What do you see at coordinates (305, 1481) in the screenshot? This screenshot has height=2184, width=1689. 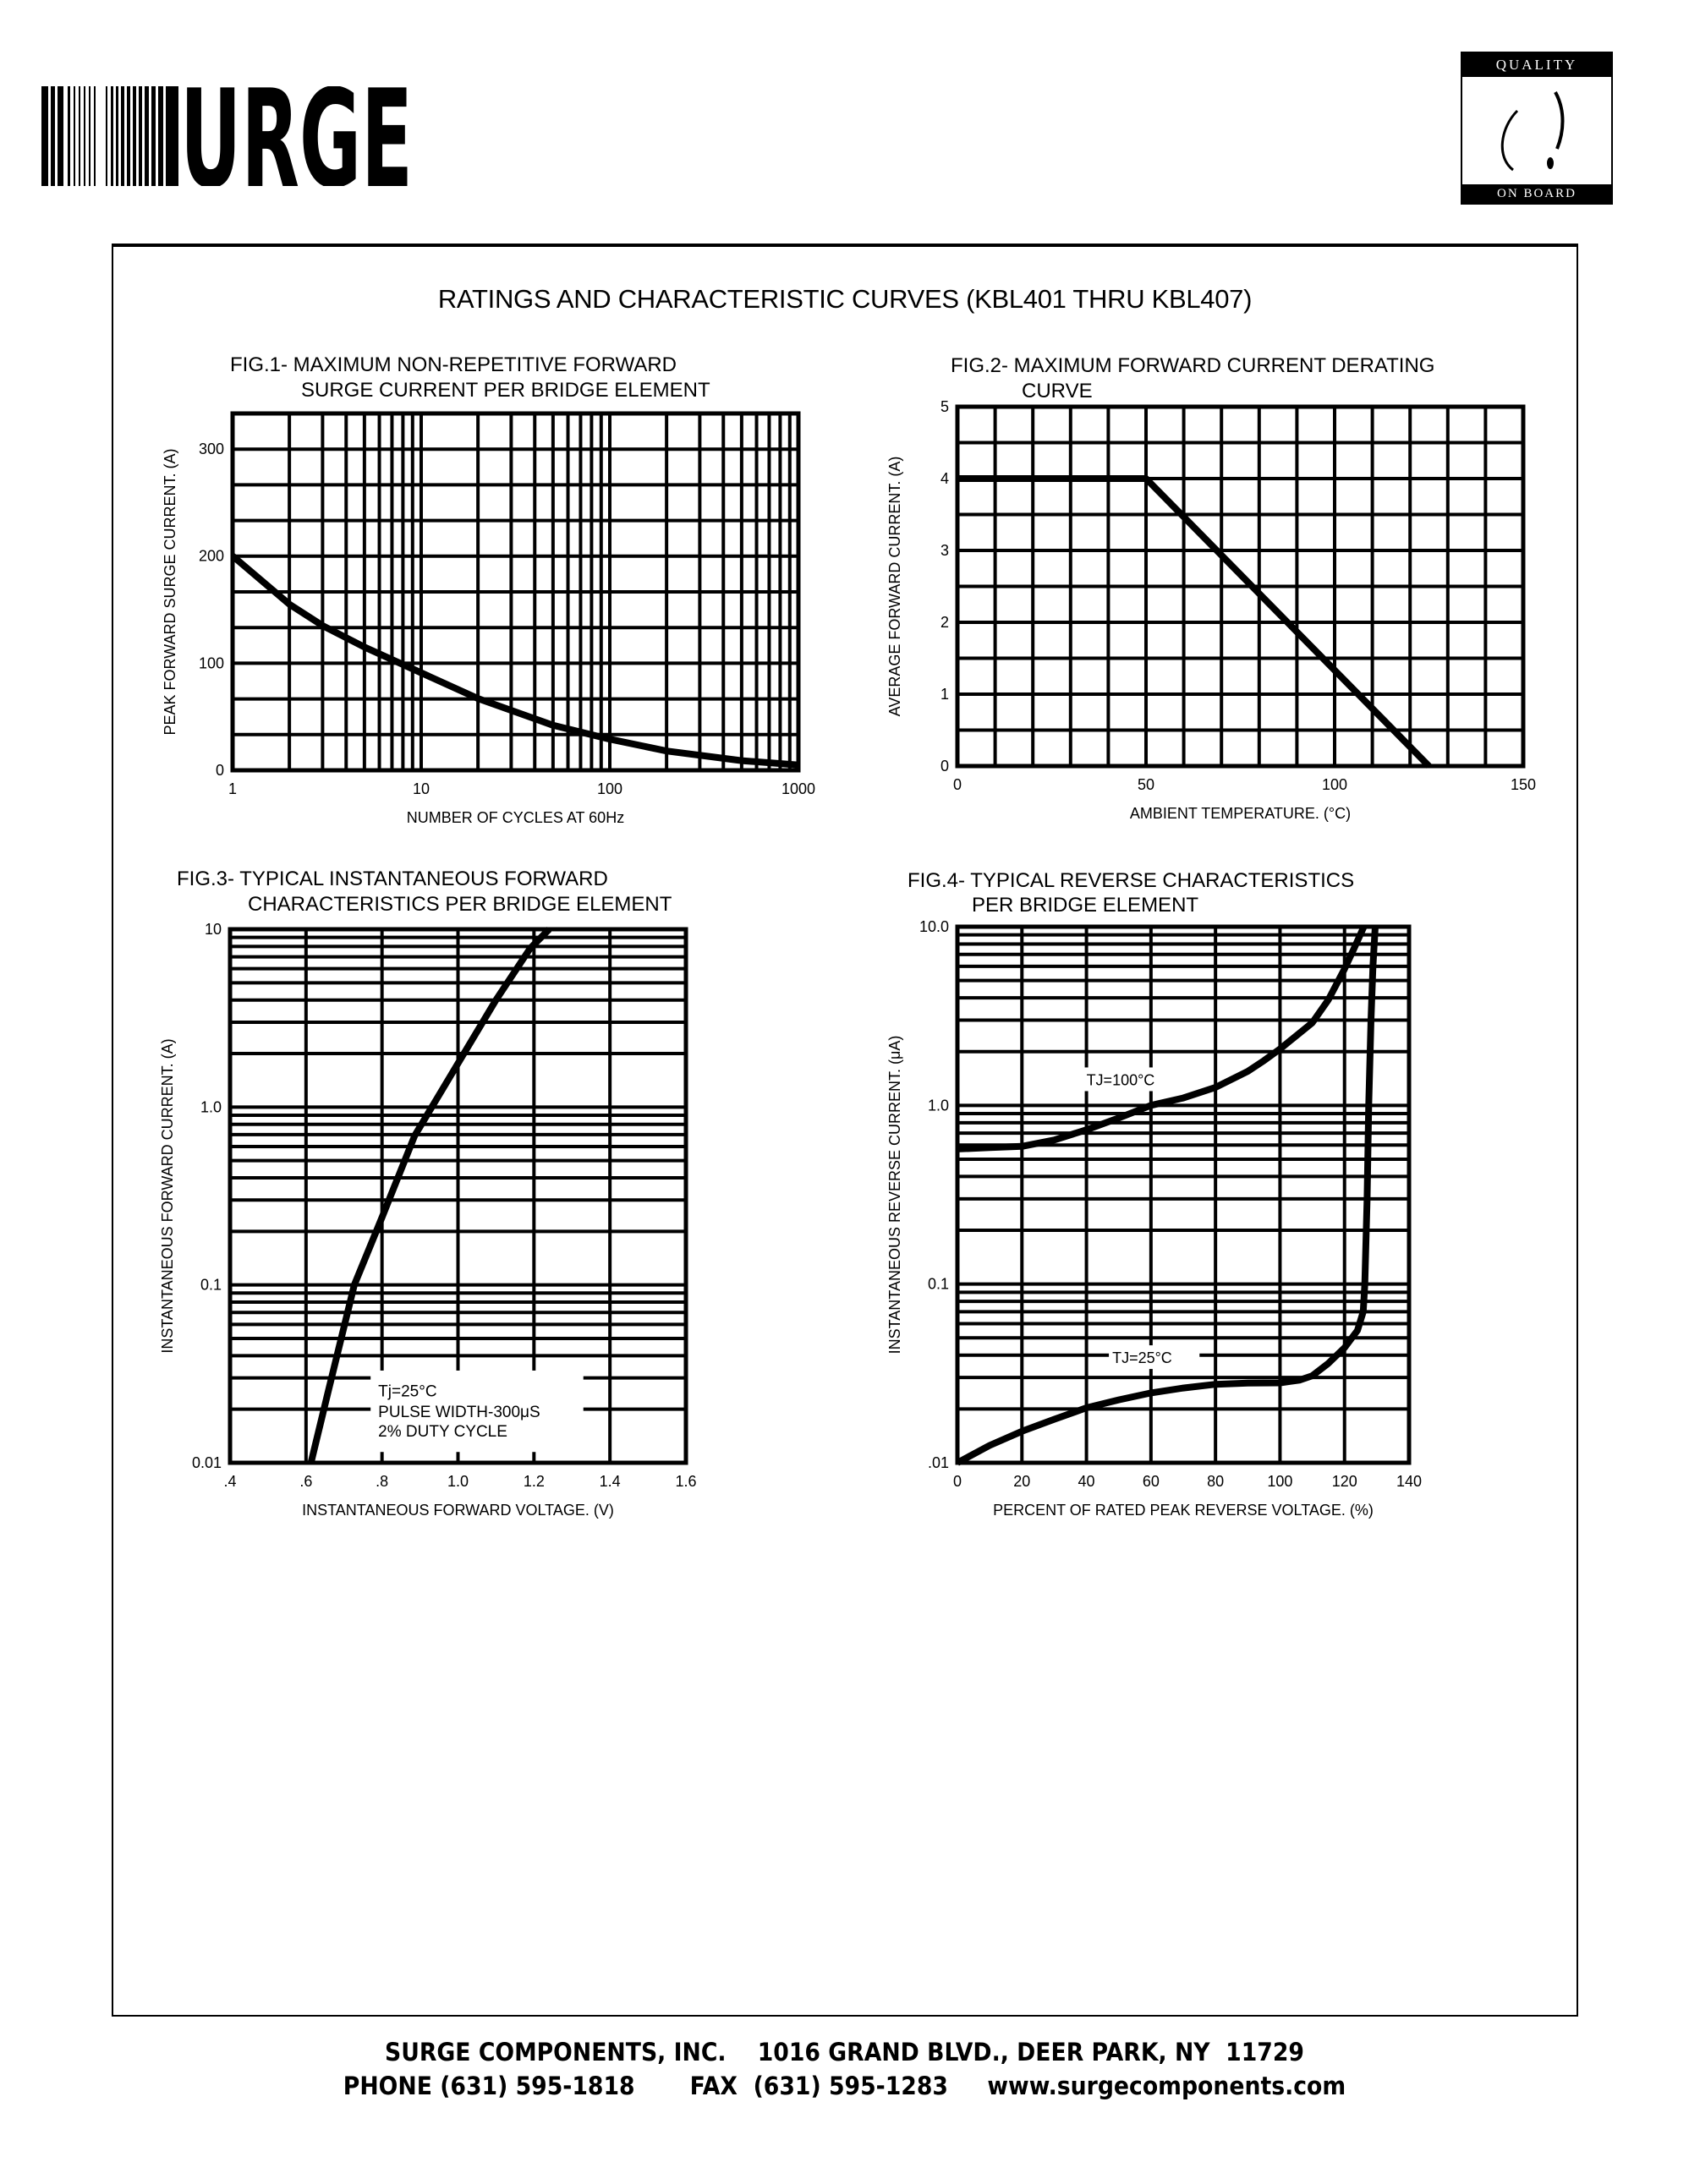 I see `x-tick-label: .6` at bounding box center [305, 1481].